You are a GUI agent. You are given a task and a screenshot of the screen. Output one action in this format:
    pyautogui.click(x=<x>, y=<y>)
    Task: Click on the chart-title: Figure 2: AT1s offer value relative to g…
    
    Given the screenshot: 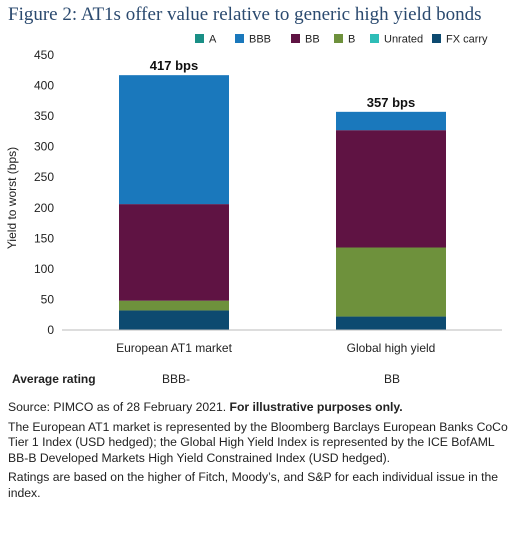 What is the action you would take?
    pyautogui.click(x=245, y=14)
    